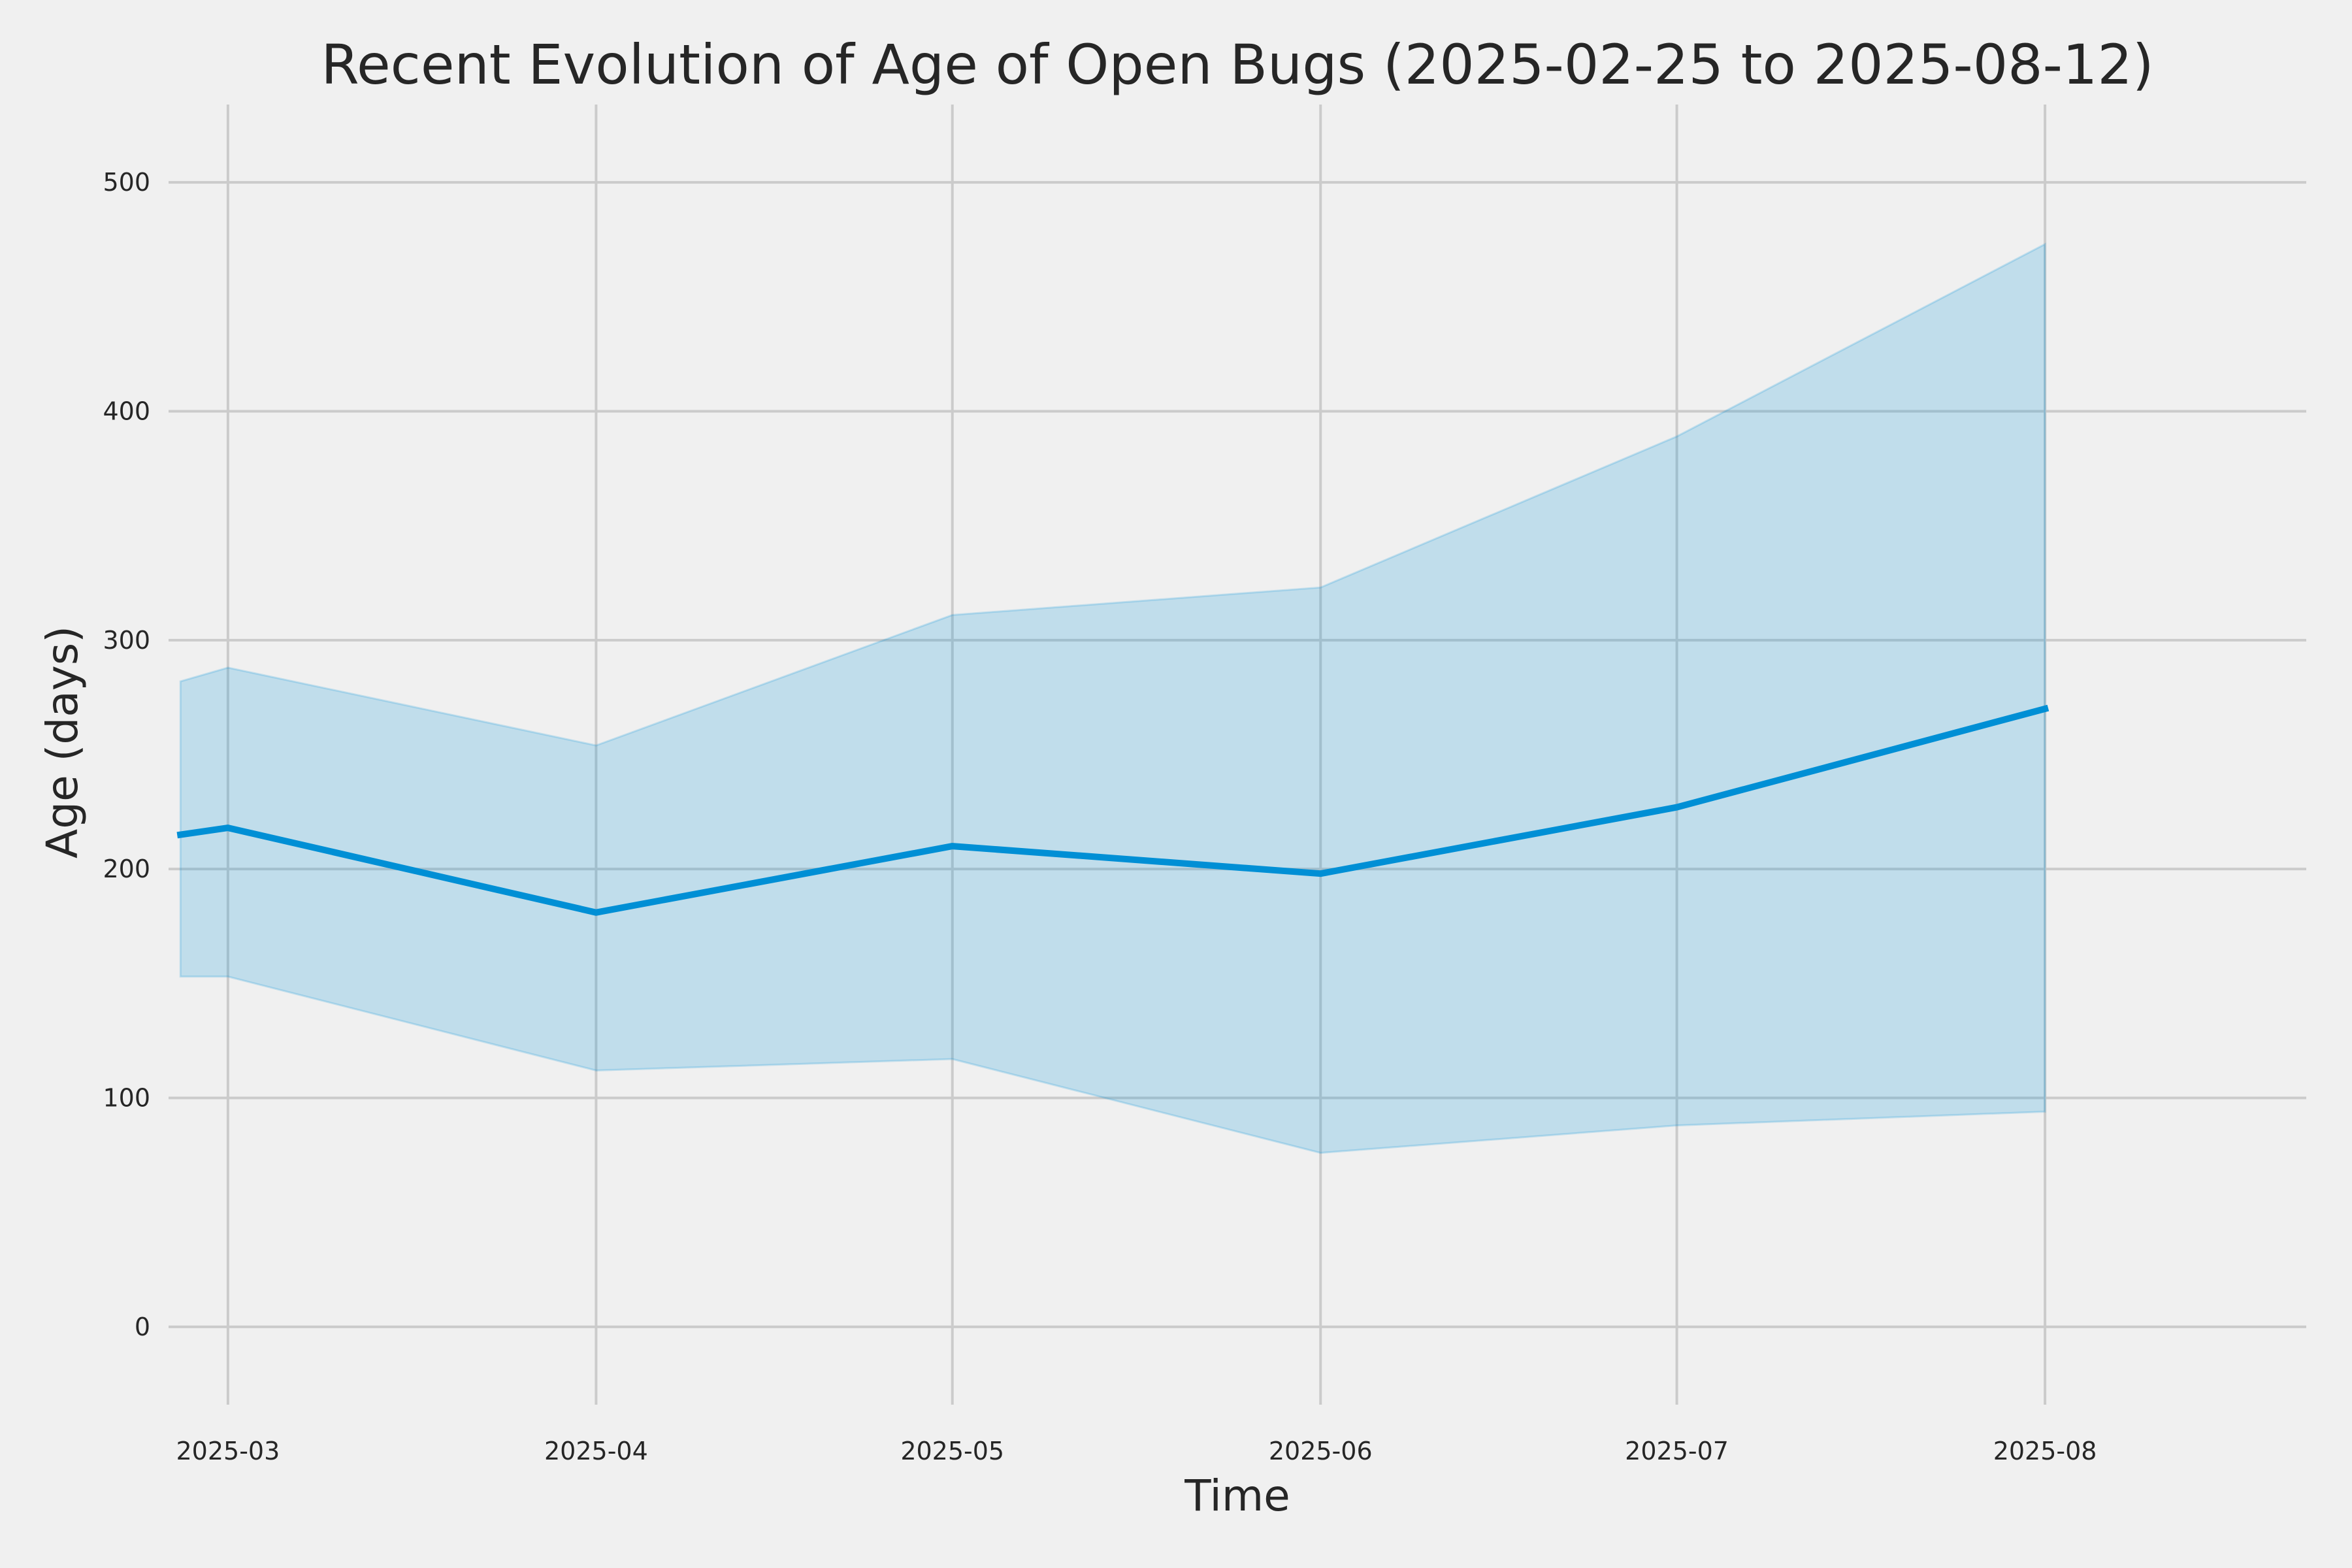 The width and height of the screenshot is (2352, 1568). What do you see at coordinates (142, 1327) in the screenshot?
I see `y-tick-label: 0` at bounding box center [142, 1327].